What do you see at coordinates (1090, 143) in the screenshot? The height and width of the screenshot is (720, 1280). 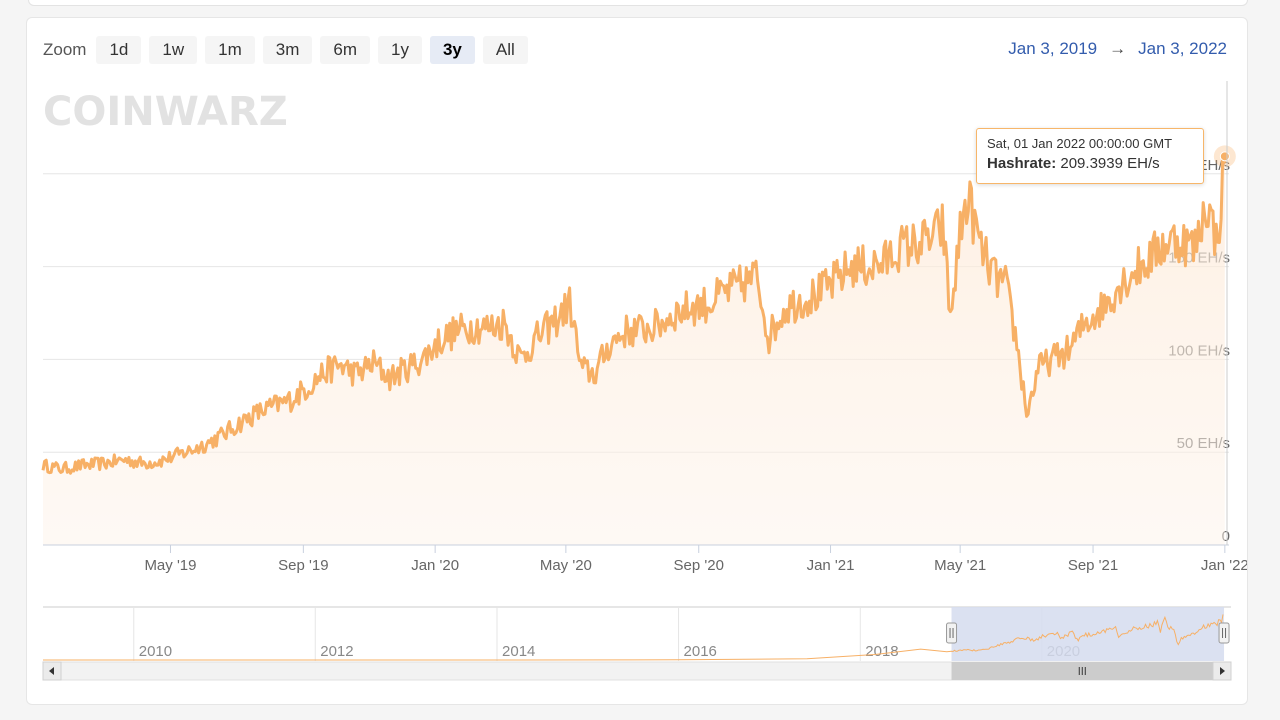 I see `tooltip-date: Sat, 01 Jan 2022 00:00:00 GMT` at bounding box center [1090, 143].